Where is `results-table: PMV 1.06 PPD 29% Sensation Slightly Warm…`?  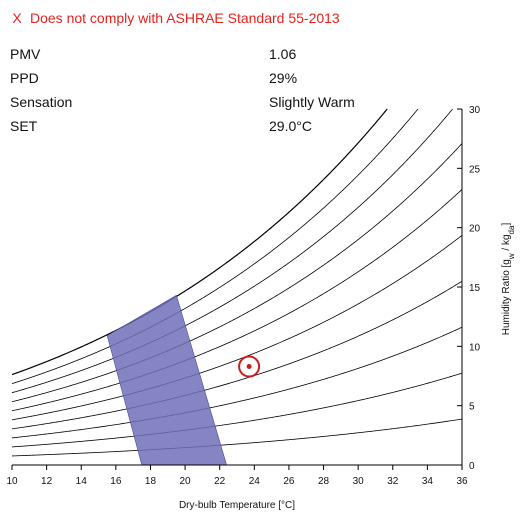
results-table: PMV 1.06 PPD 29% Sensation Slightly Warm… is located at coordinates (210, 94).